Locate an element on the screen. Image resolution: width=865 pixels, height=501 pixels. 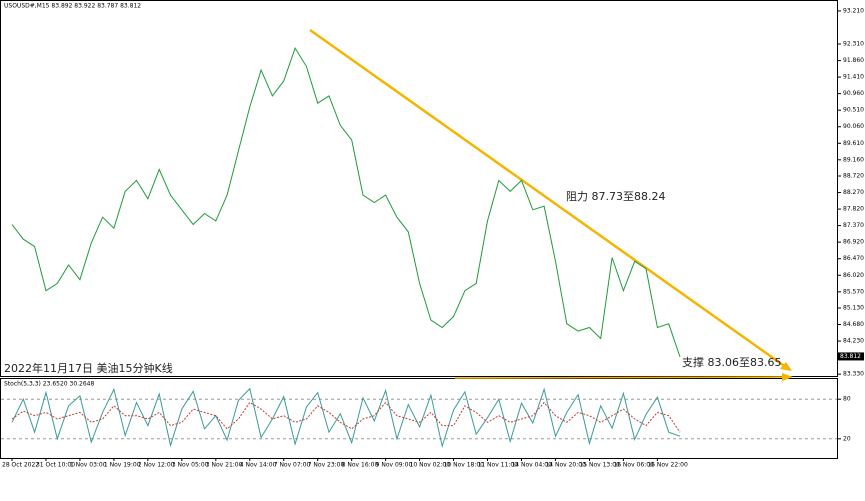
y-tick-label: 85.570 is located at coordinates (853, 291).